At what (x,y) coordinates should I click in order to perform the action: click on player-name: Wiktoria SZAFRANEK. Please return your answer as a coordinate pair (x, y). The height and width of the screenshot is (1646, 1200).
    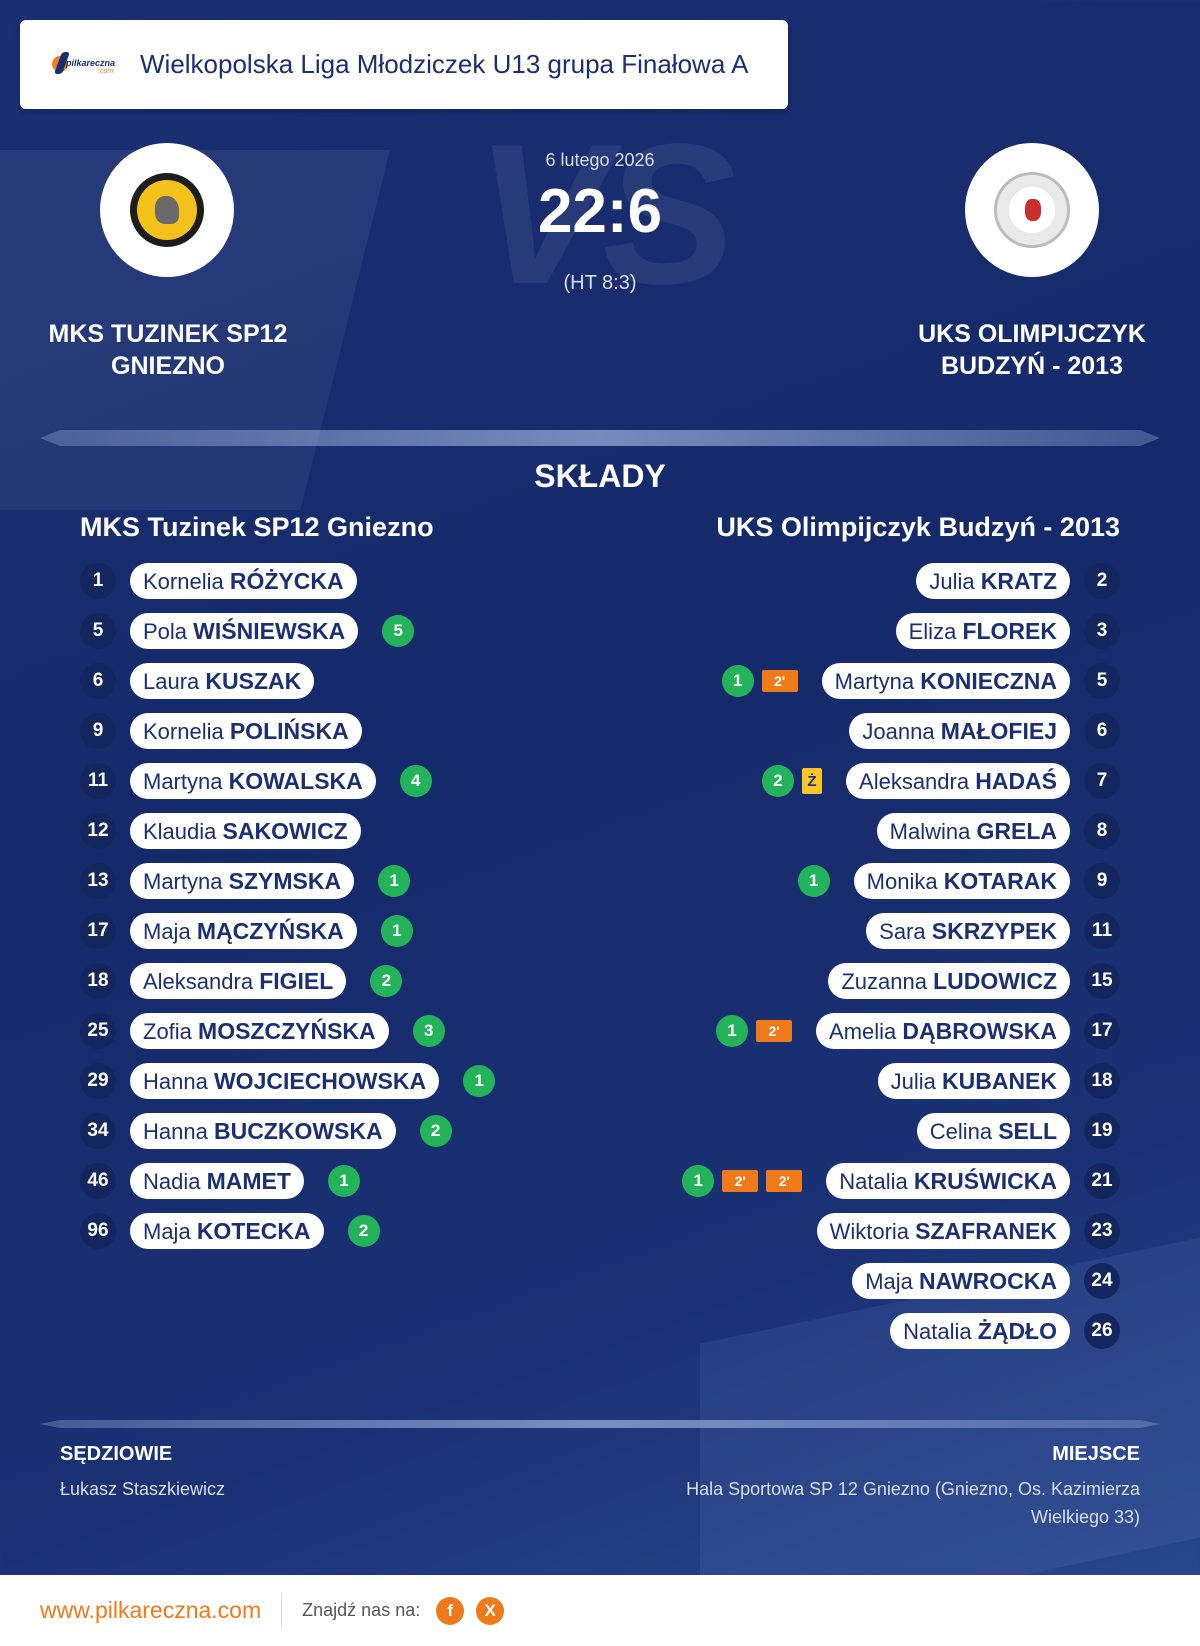
    Looking at the image, I should click on (943, 1231).